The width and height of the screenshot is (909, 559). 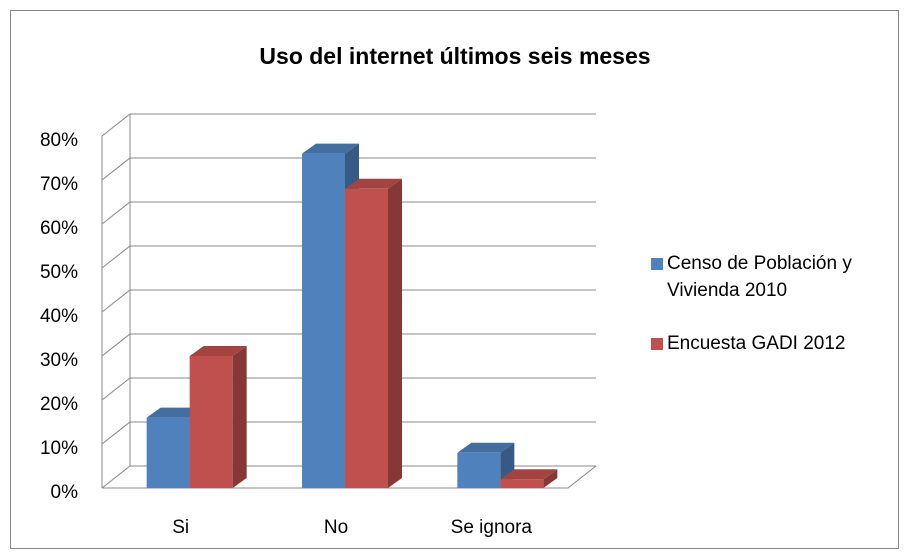 What do you see at coordinates (180, 527) in the screenshot?
I see `x-tick-label: Si` at bounding box center [180, 527].